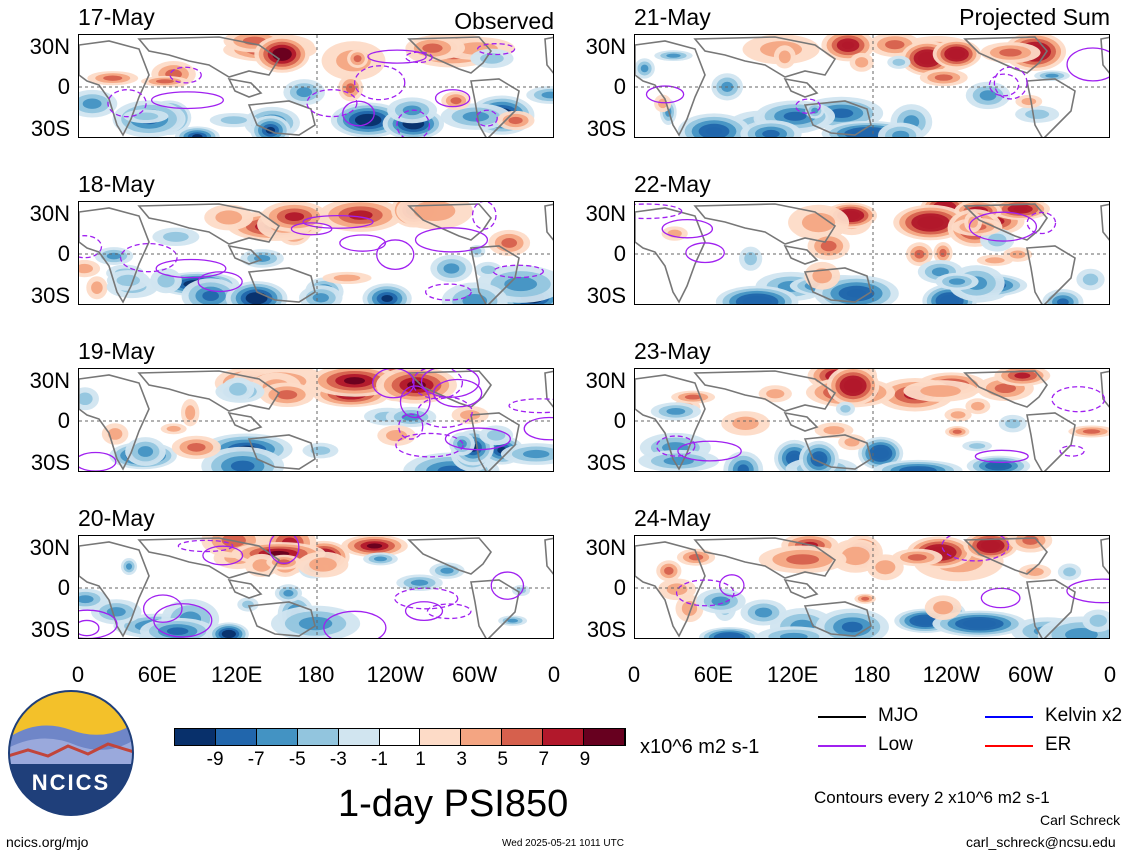 The image size is (1135, 856). Describe the element at coordinates (1084, 715) in the screenshot. I see `legend-label-kelvin: Kelvin x2` at that location.